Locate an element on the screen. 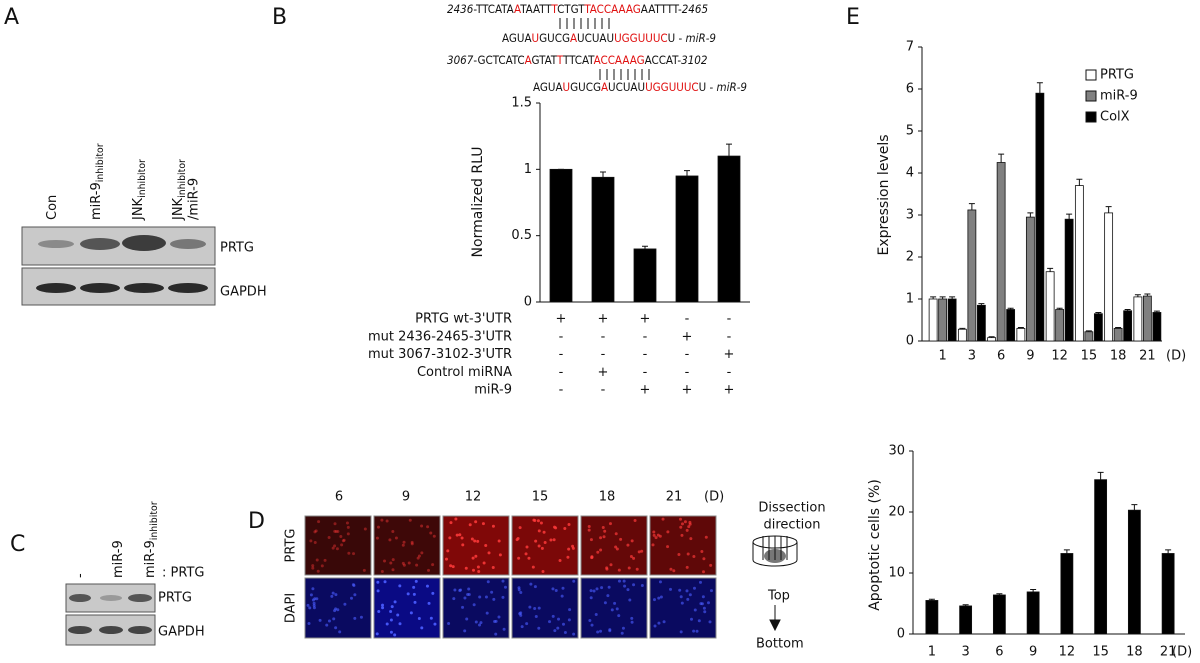 The width and height of the screenshot is (1200, 663). day-label: 15 is located at coordinates (540, 497).